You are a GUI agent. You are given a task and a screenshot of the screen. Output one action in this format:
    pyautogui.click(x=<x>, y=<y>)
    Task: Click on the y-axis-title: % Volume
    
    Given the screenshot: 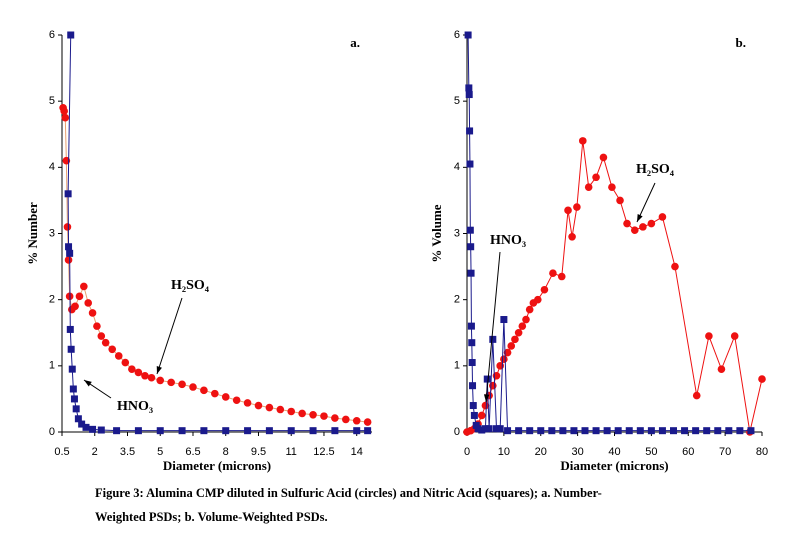 What is the action you would take?
    pyautogui.click(x=436, y=233)
    